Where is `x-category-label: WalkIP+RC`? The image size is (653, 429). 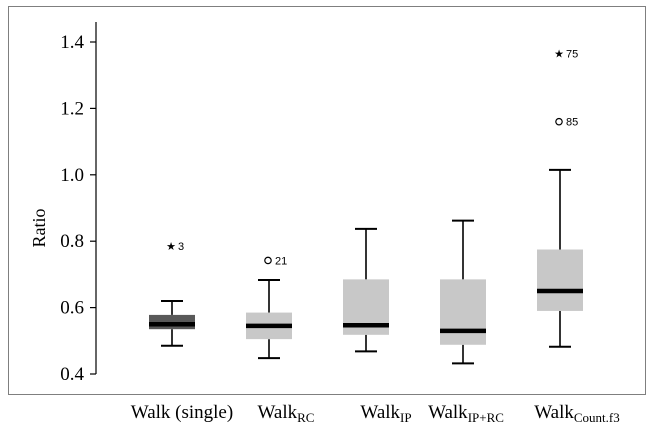 x-category-label: WalkIP+RC is located at coordinates (466, 413).